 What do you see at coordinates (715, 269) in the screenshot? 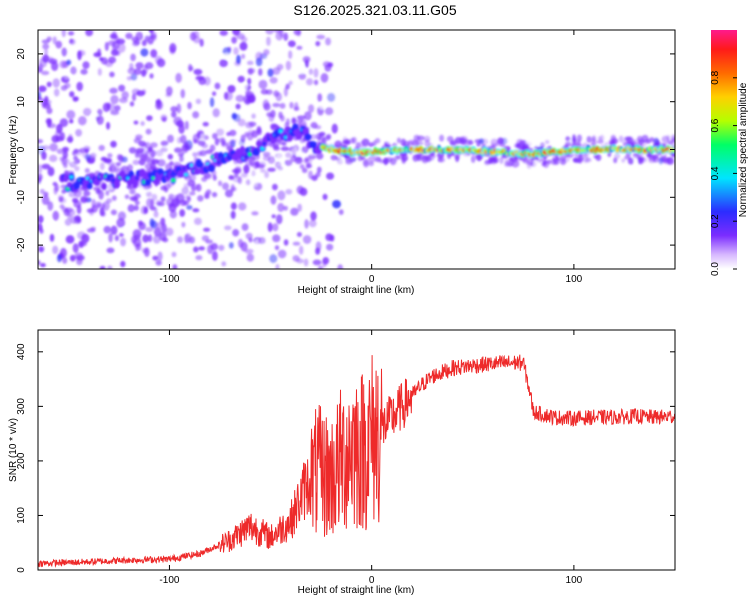
I see `colorbar-tick-label: 0.0` at bounding box center [715, 269].